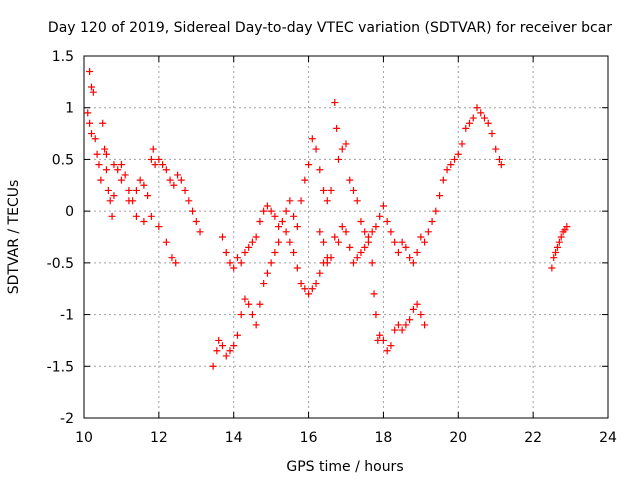 This screenshot has height=480, width=640. What do you see at coordinates (608, 438) in the screenshot?
I see `x-tick-label: 24` at bounding box center [608, 438].